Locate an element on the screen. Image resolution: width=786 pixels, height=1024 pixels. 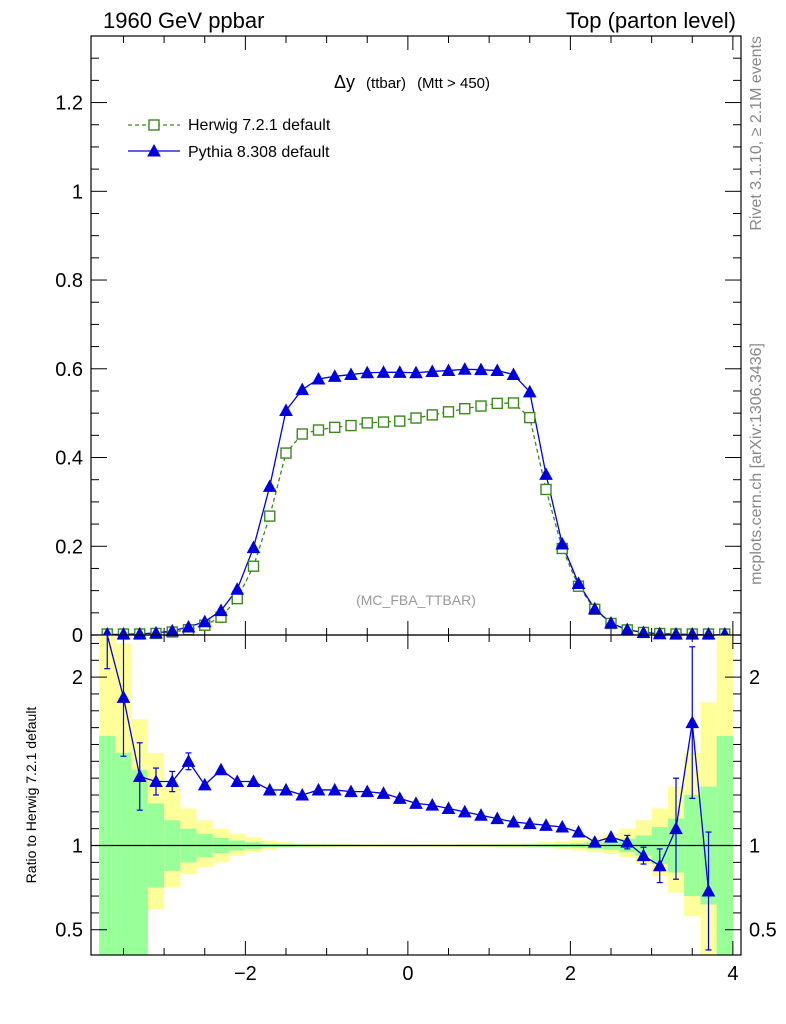
chart-title: Δy (ttbar) (Mtt > 450) is located at coordinates (412, 82).